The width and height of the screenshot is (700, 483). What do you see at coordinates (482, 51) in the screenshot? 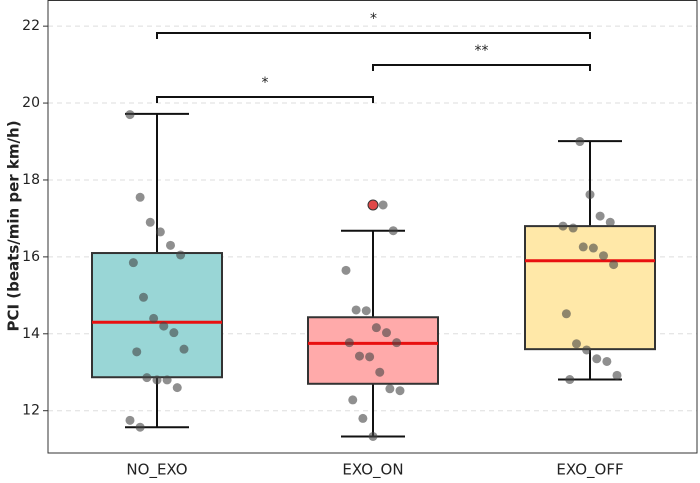
I see `significance-label: **` at bounding box center [482, 51].